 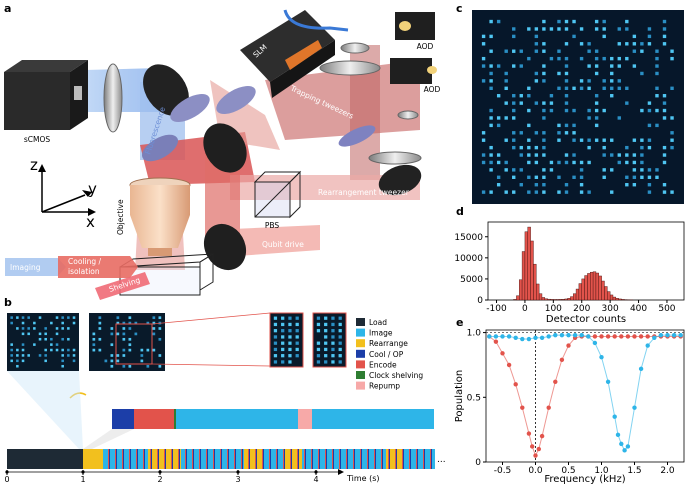 I want to click on y-tick-label: 0, so click(x=480, y=301).